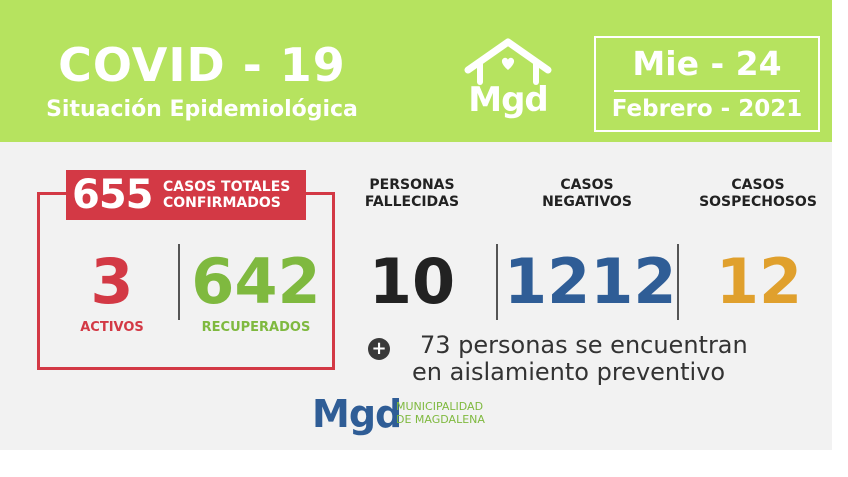  Describe the element at coordinates (840, 225) in the screenshot. I see `right-margin` at that location.